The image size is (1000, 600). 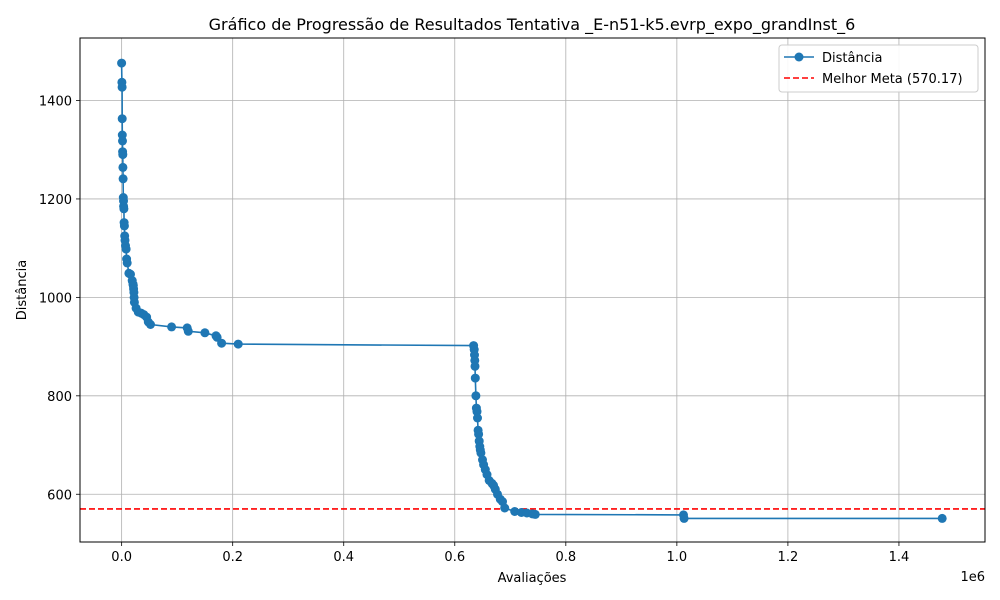 I want to click on legend-box, so click(x=878, y=68).